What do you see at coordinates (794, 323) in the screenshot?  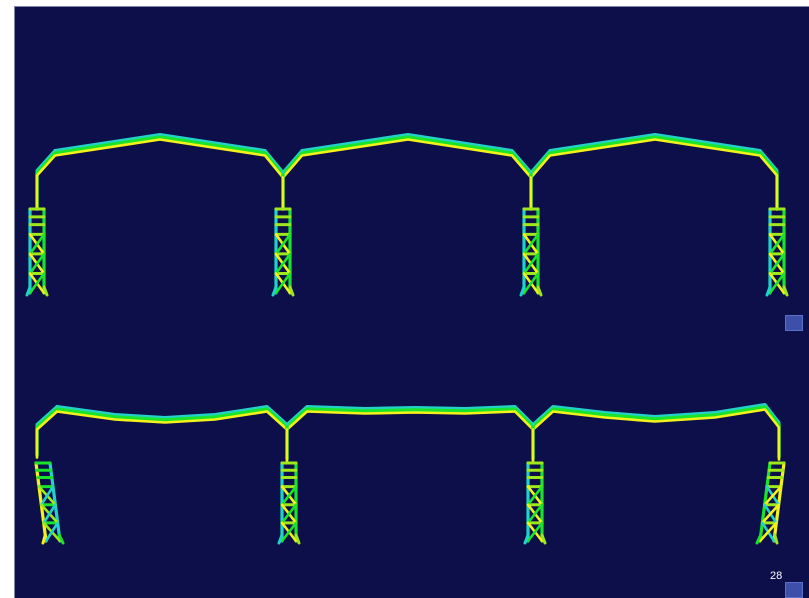 I see `axis-triad-icon-top` at bounding box center [794, 323].